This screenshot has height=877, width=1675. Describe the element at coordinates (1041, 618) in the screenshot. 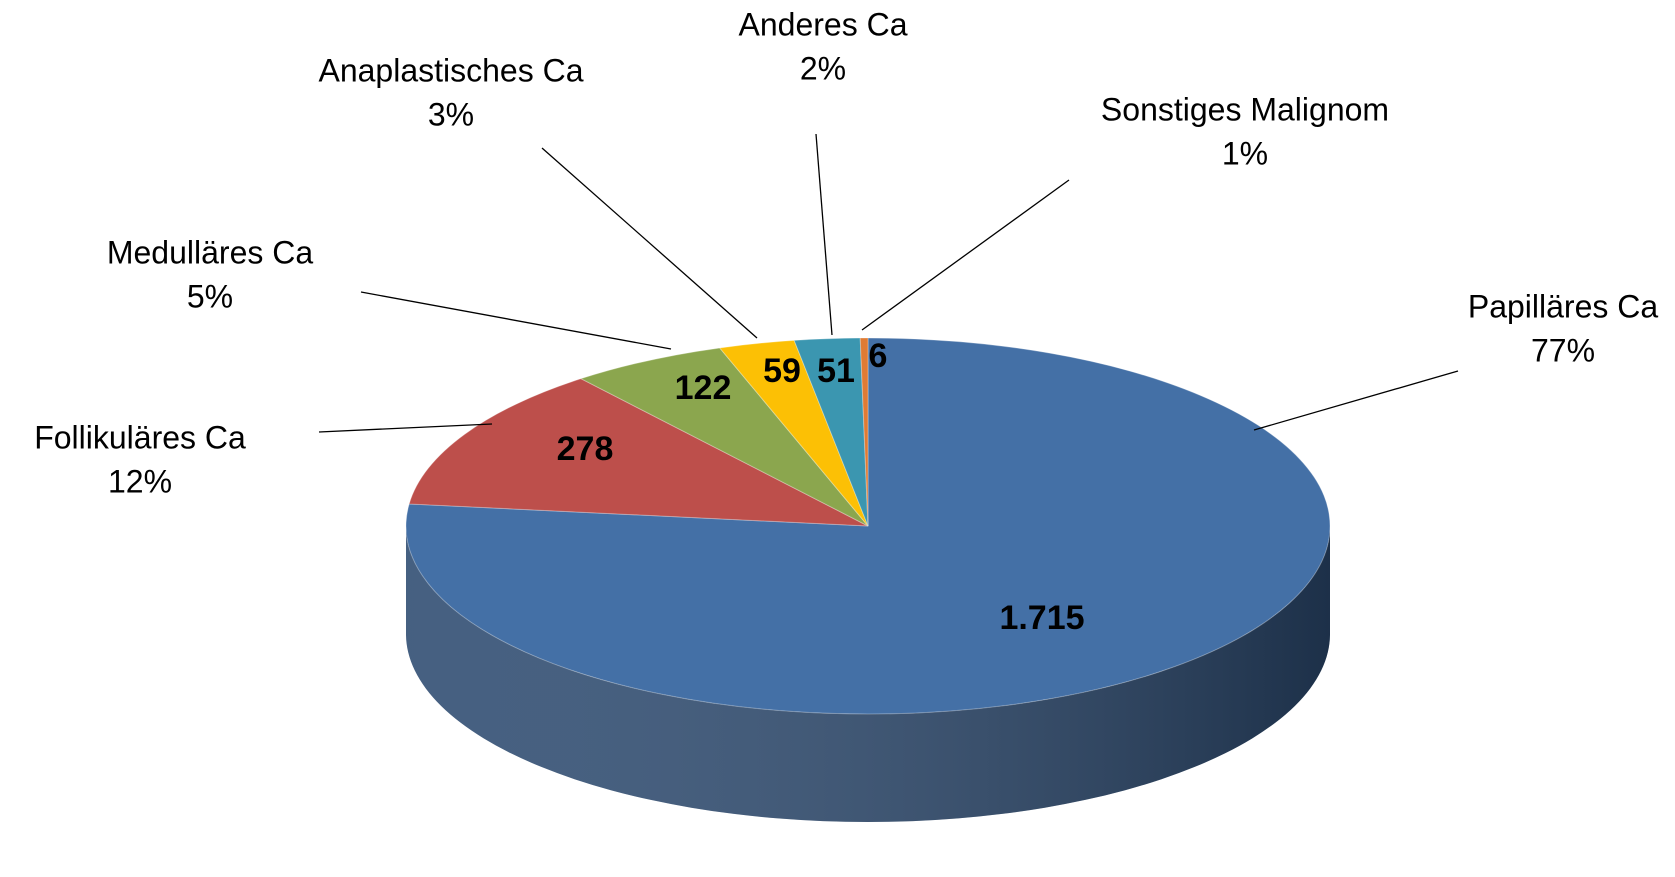

I see `value-label: 1.715` at that location.